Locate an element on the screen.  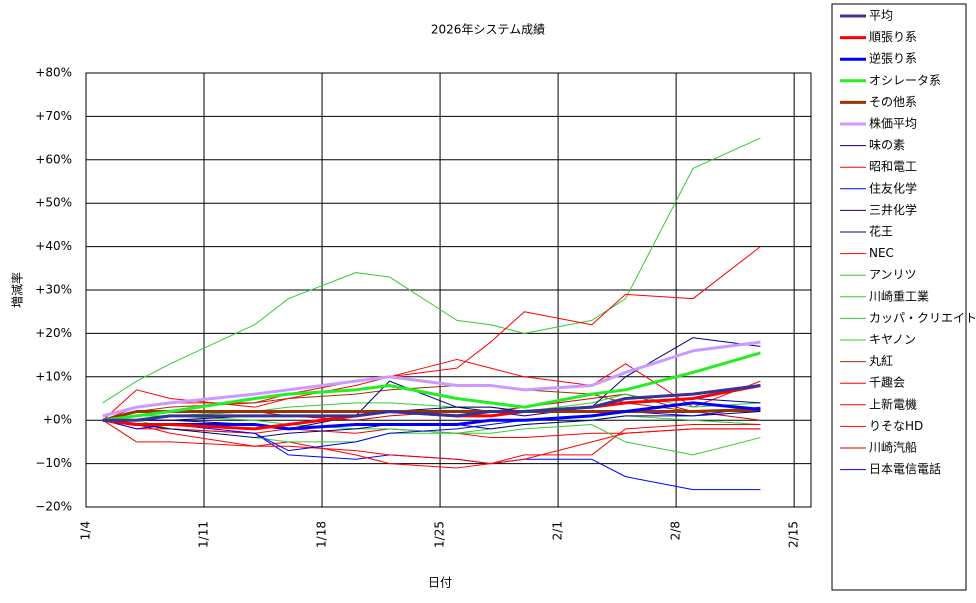
legend-label: 平均 is located at coordinates (881, 16).